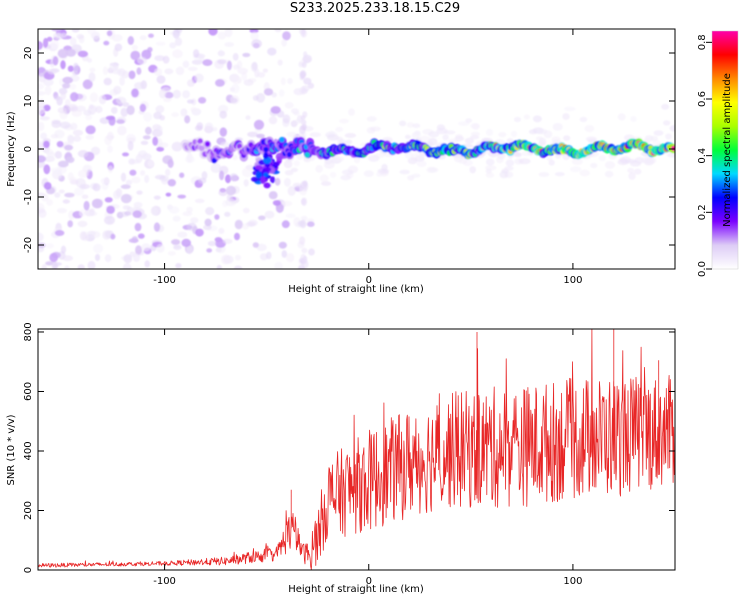  I want to click on spectrogram-ytick-label: 0, so click(28, 149).